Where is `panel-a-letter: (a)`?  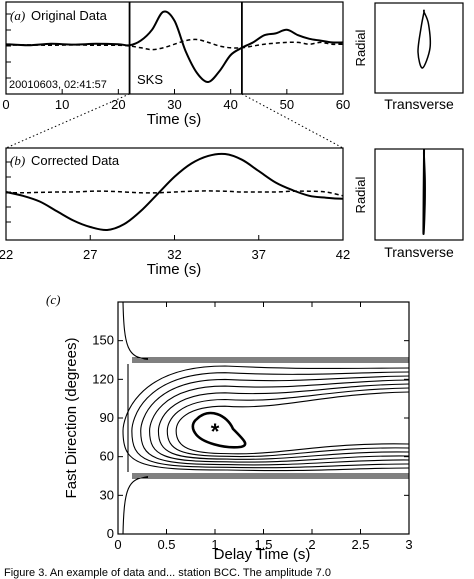
panel-a-letter: (a) is located at coordinates (17, 15).